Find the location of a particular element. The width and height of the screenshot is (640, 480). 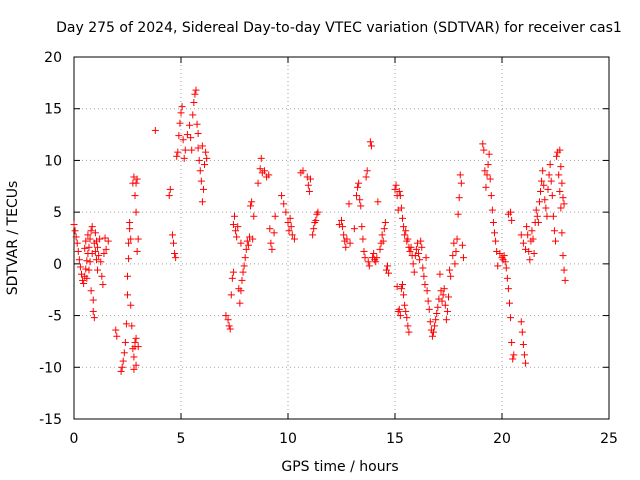

x-tick-label: 15 is located at coordinates (395, 439).